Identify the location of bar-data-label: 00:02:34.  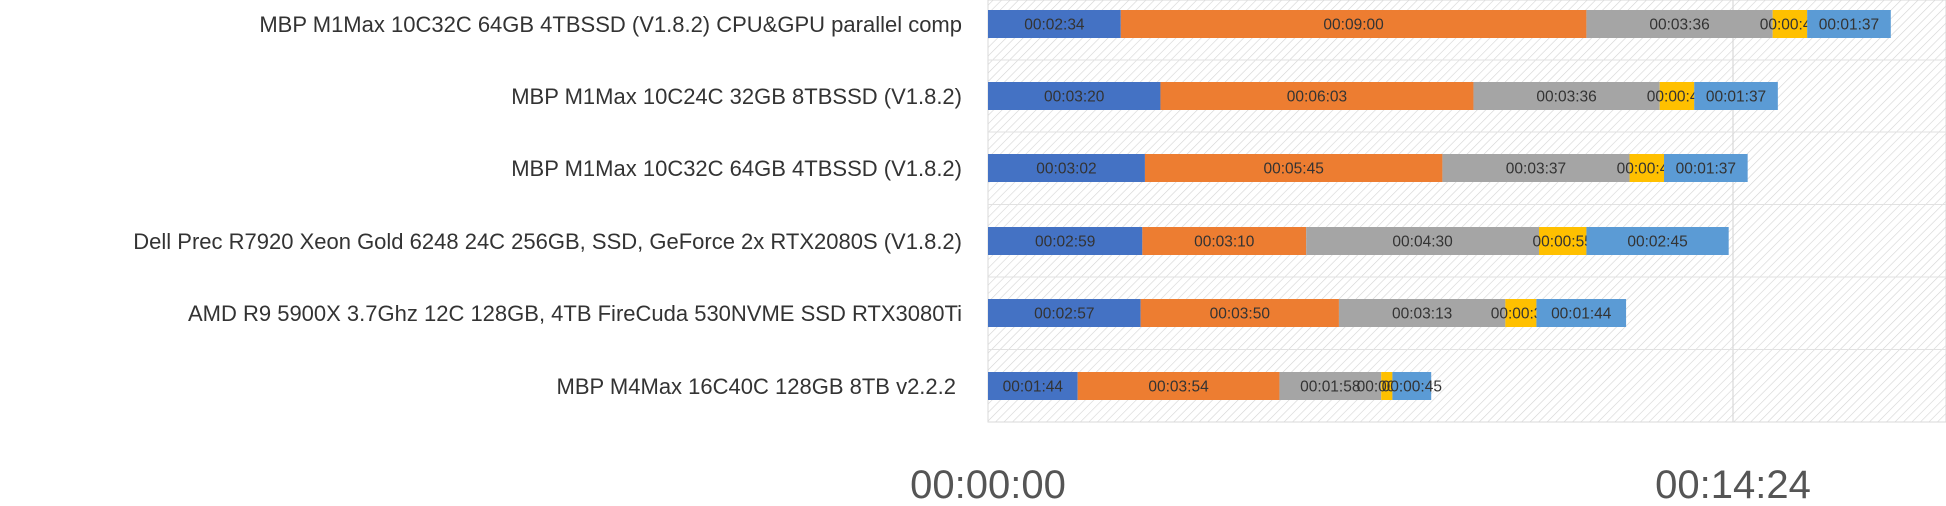
(1054, 25).